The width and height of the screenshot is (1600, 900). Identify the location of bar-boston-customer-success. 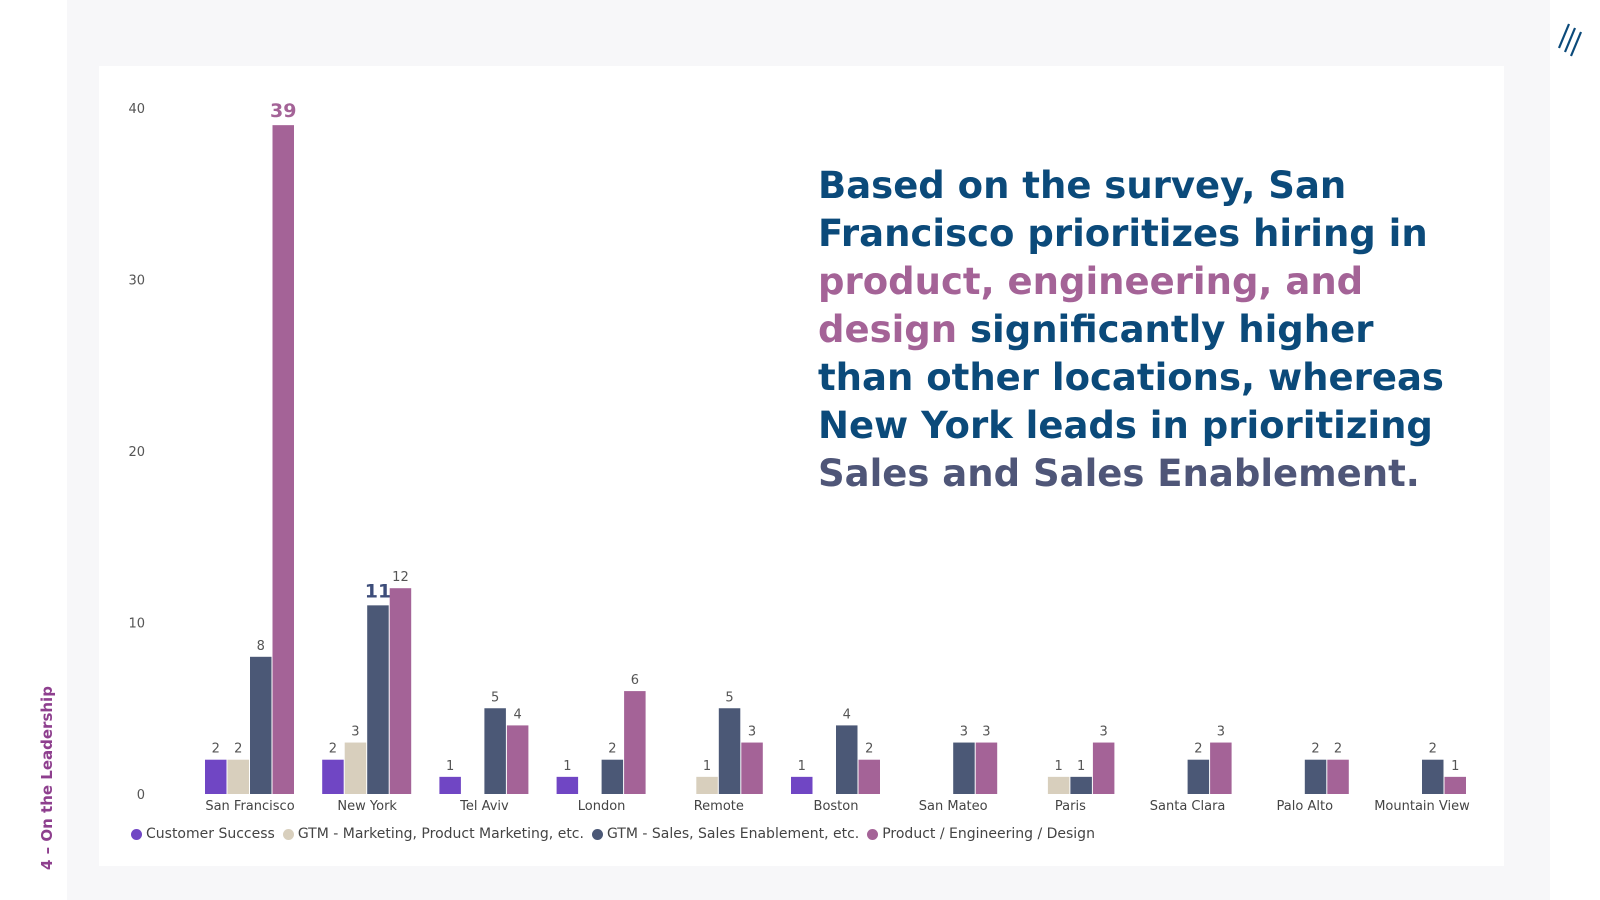
(802, 785).